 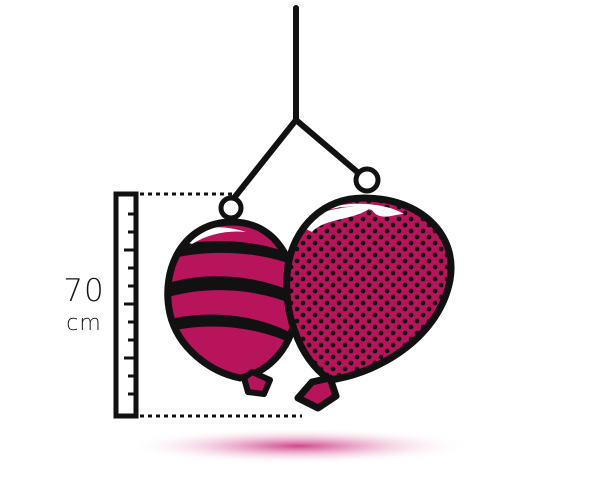 What do you see at coordinates (298, 446) in the screenshot?
I see `floor-shadow` at bounding box center [298, 446].